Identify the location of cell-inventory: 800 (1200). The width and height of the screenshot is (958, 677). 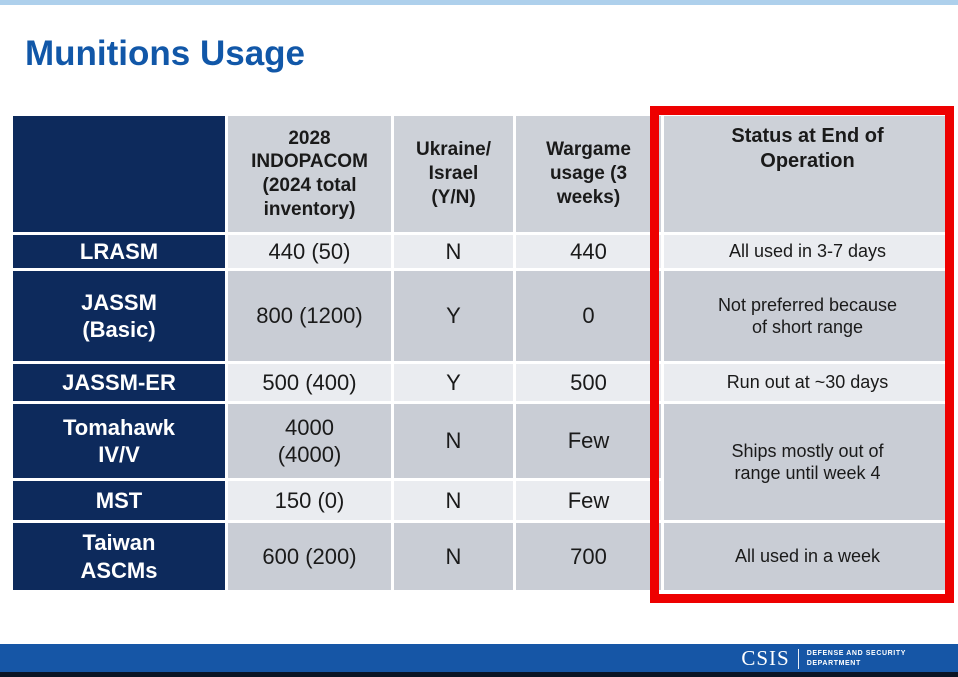
(309, 316).